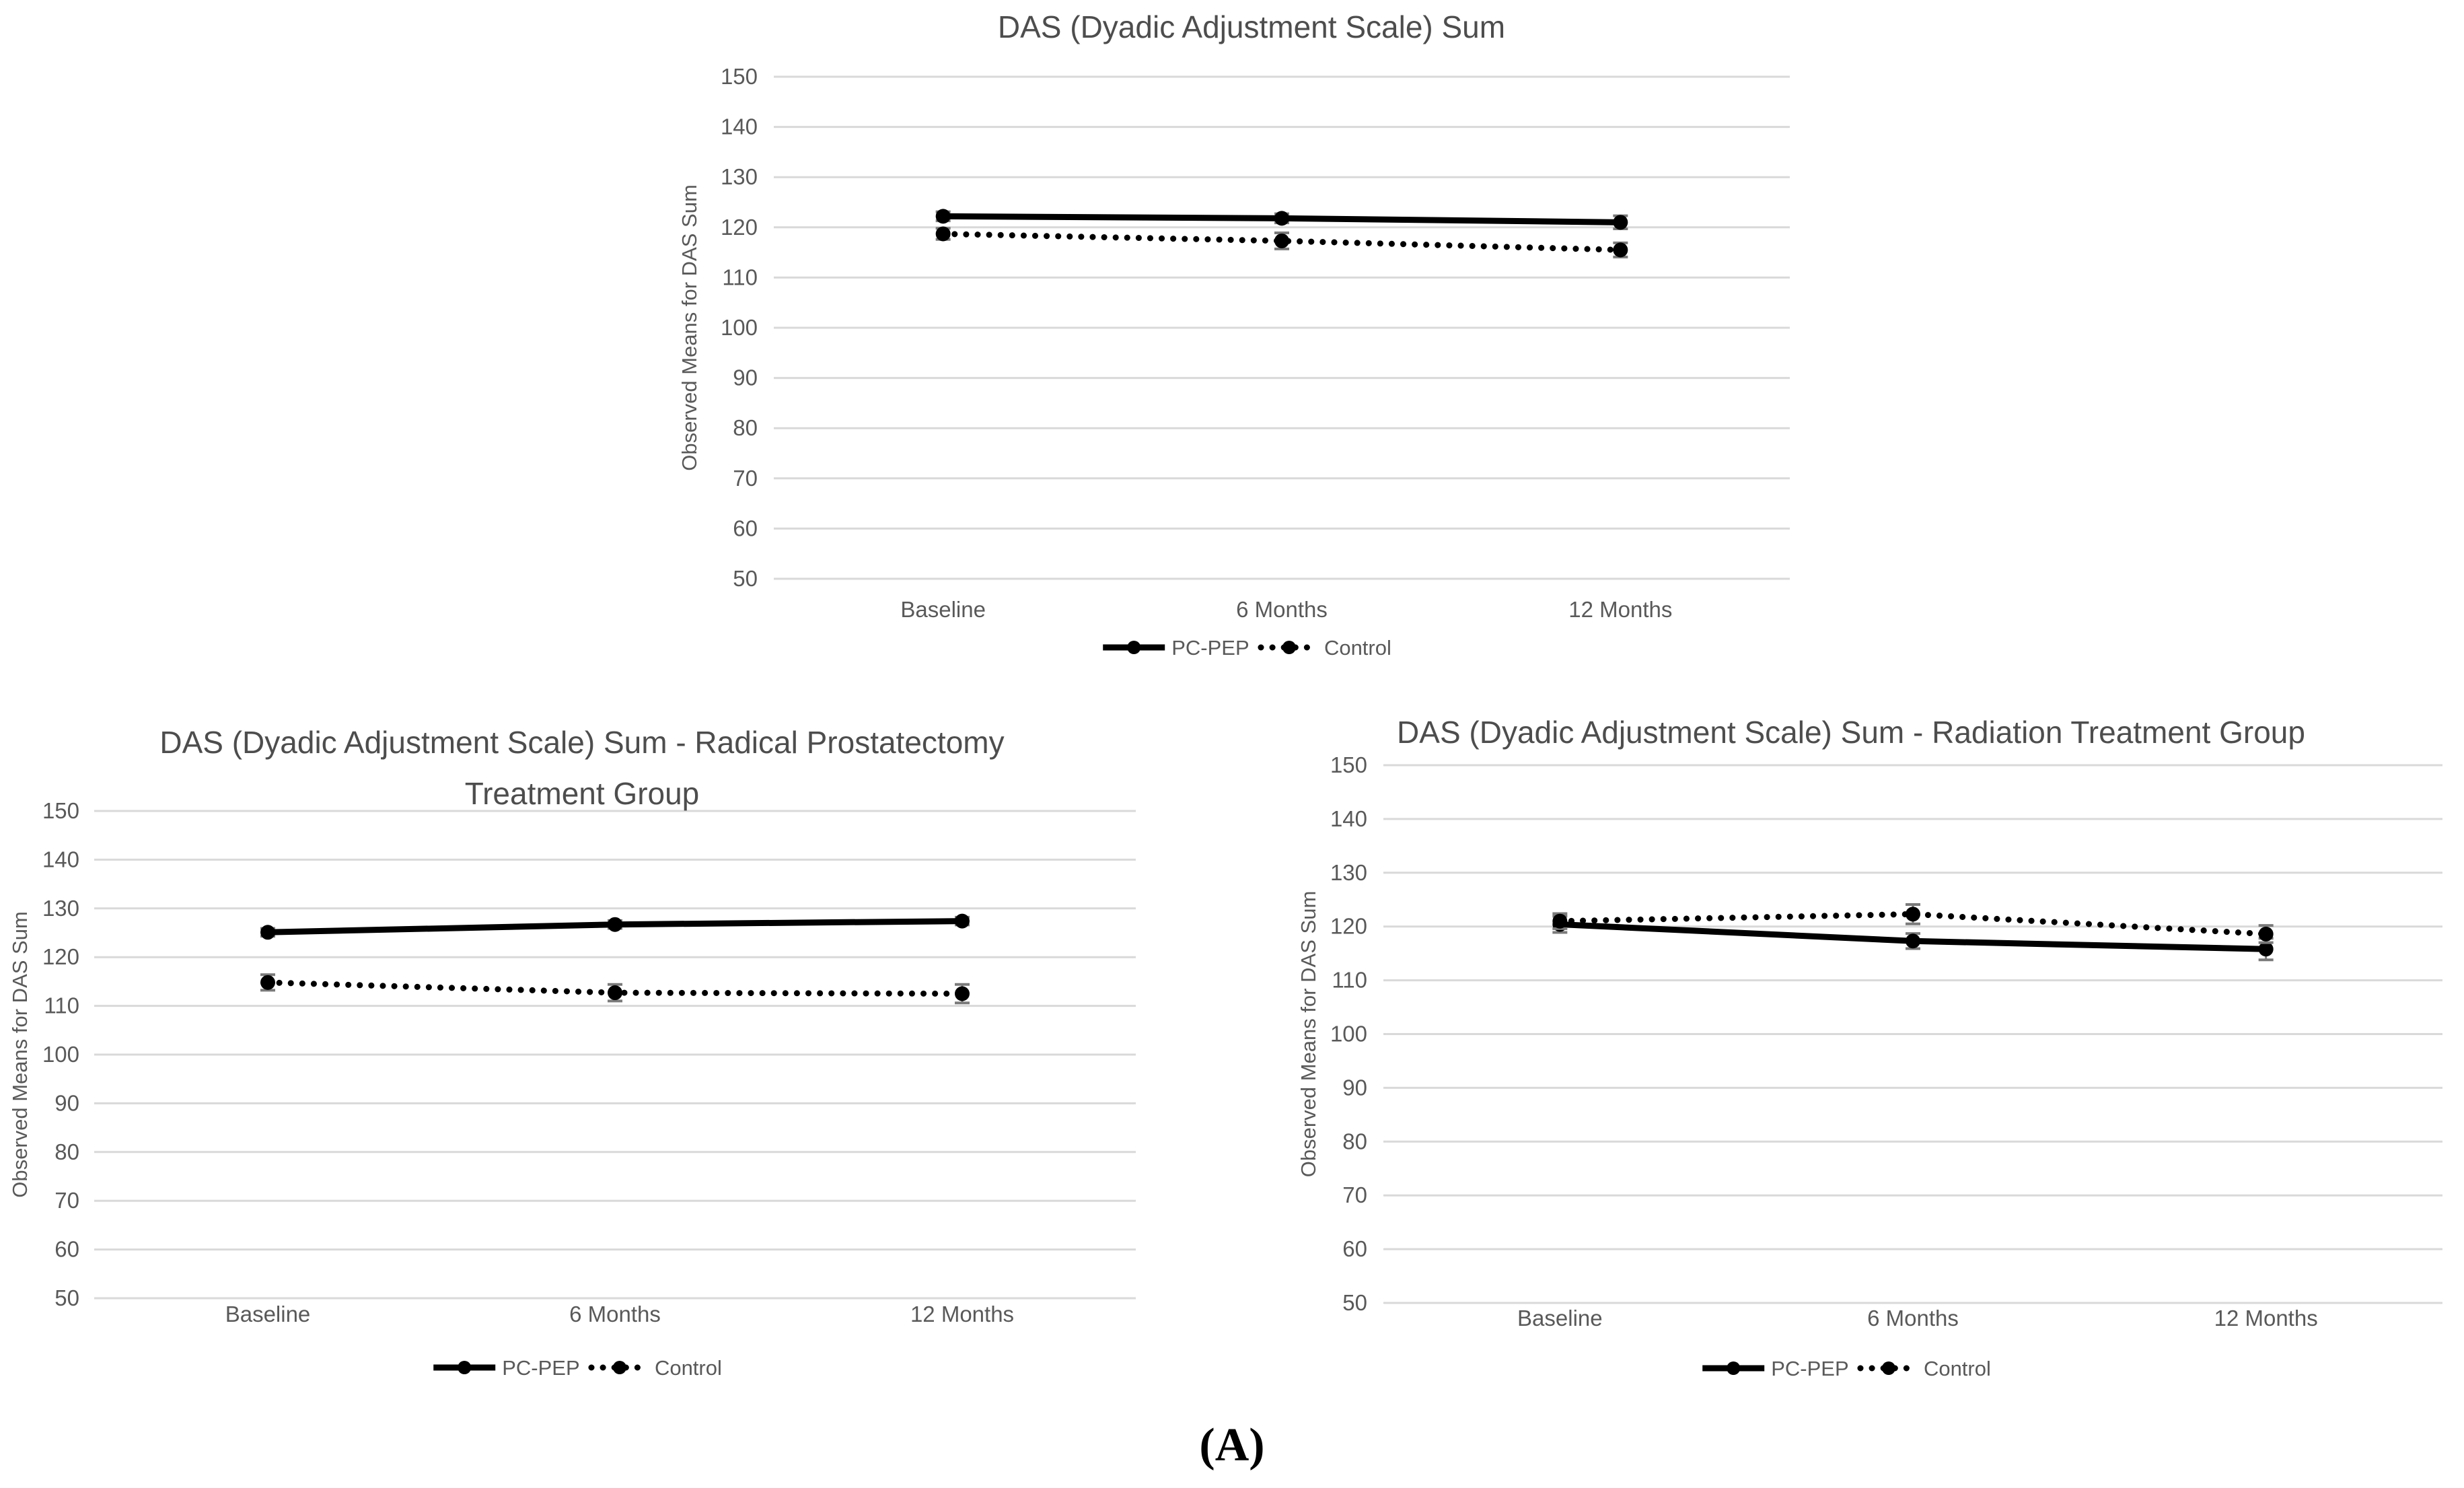  I want to click on chart-title-line: DAS (Dyadic Adjustment Scale) Sum, so click(1251, 26).